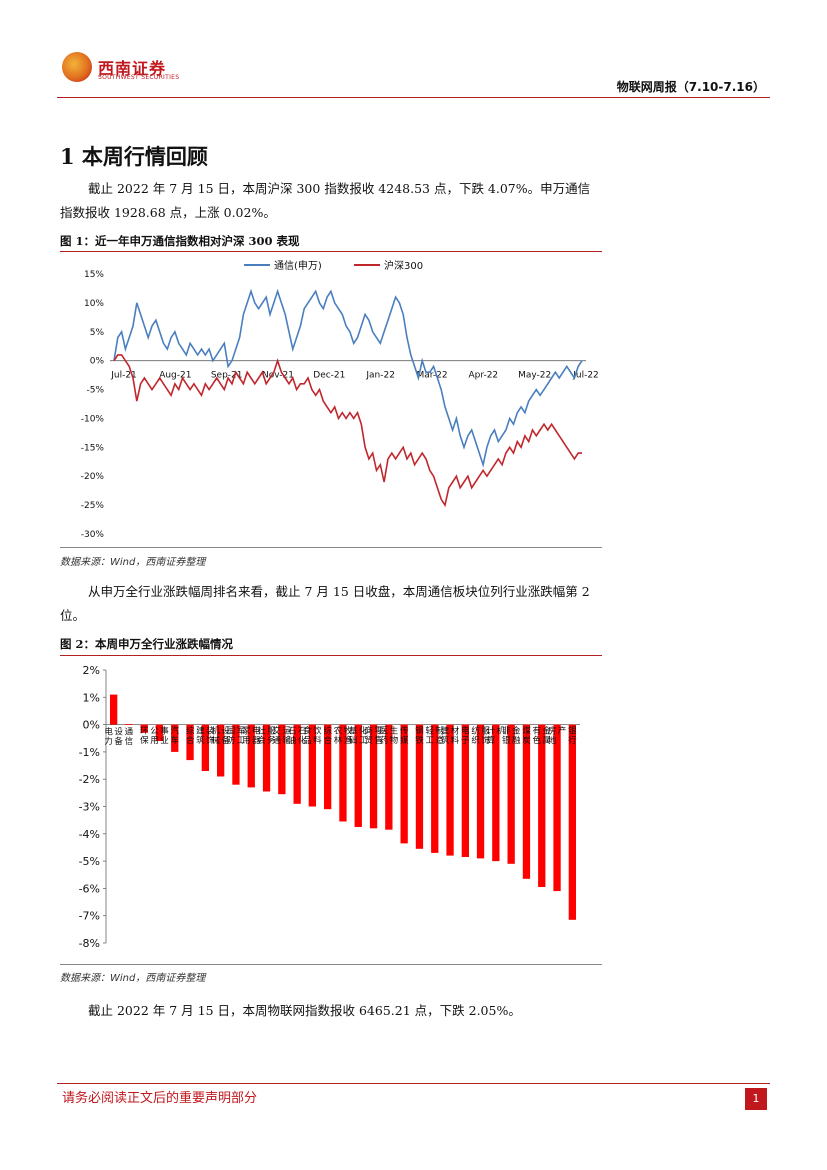 The height and width of the screenshot is (1170, 827). Describe the element at coordinates (139, 77) in the screenshot. I see `brand-name-en: SOUTHWEST SECURITIES` at that location.